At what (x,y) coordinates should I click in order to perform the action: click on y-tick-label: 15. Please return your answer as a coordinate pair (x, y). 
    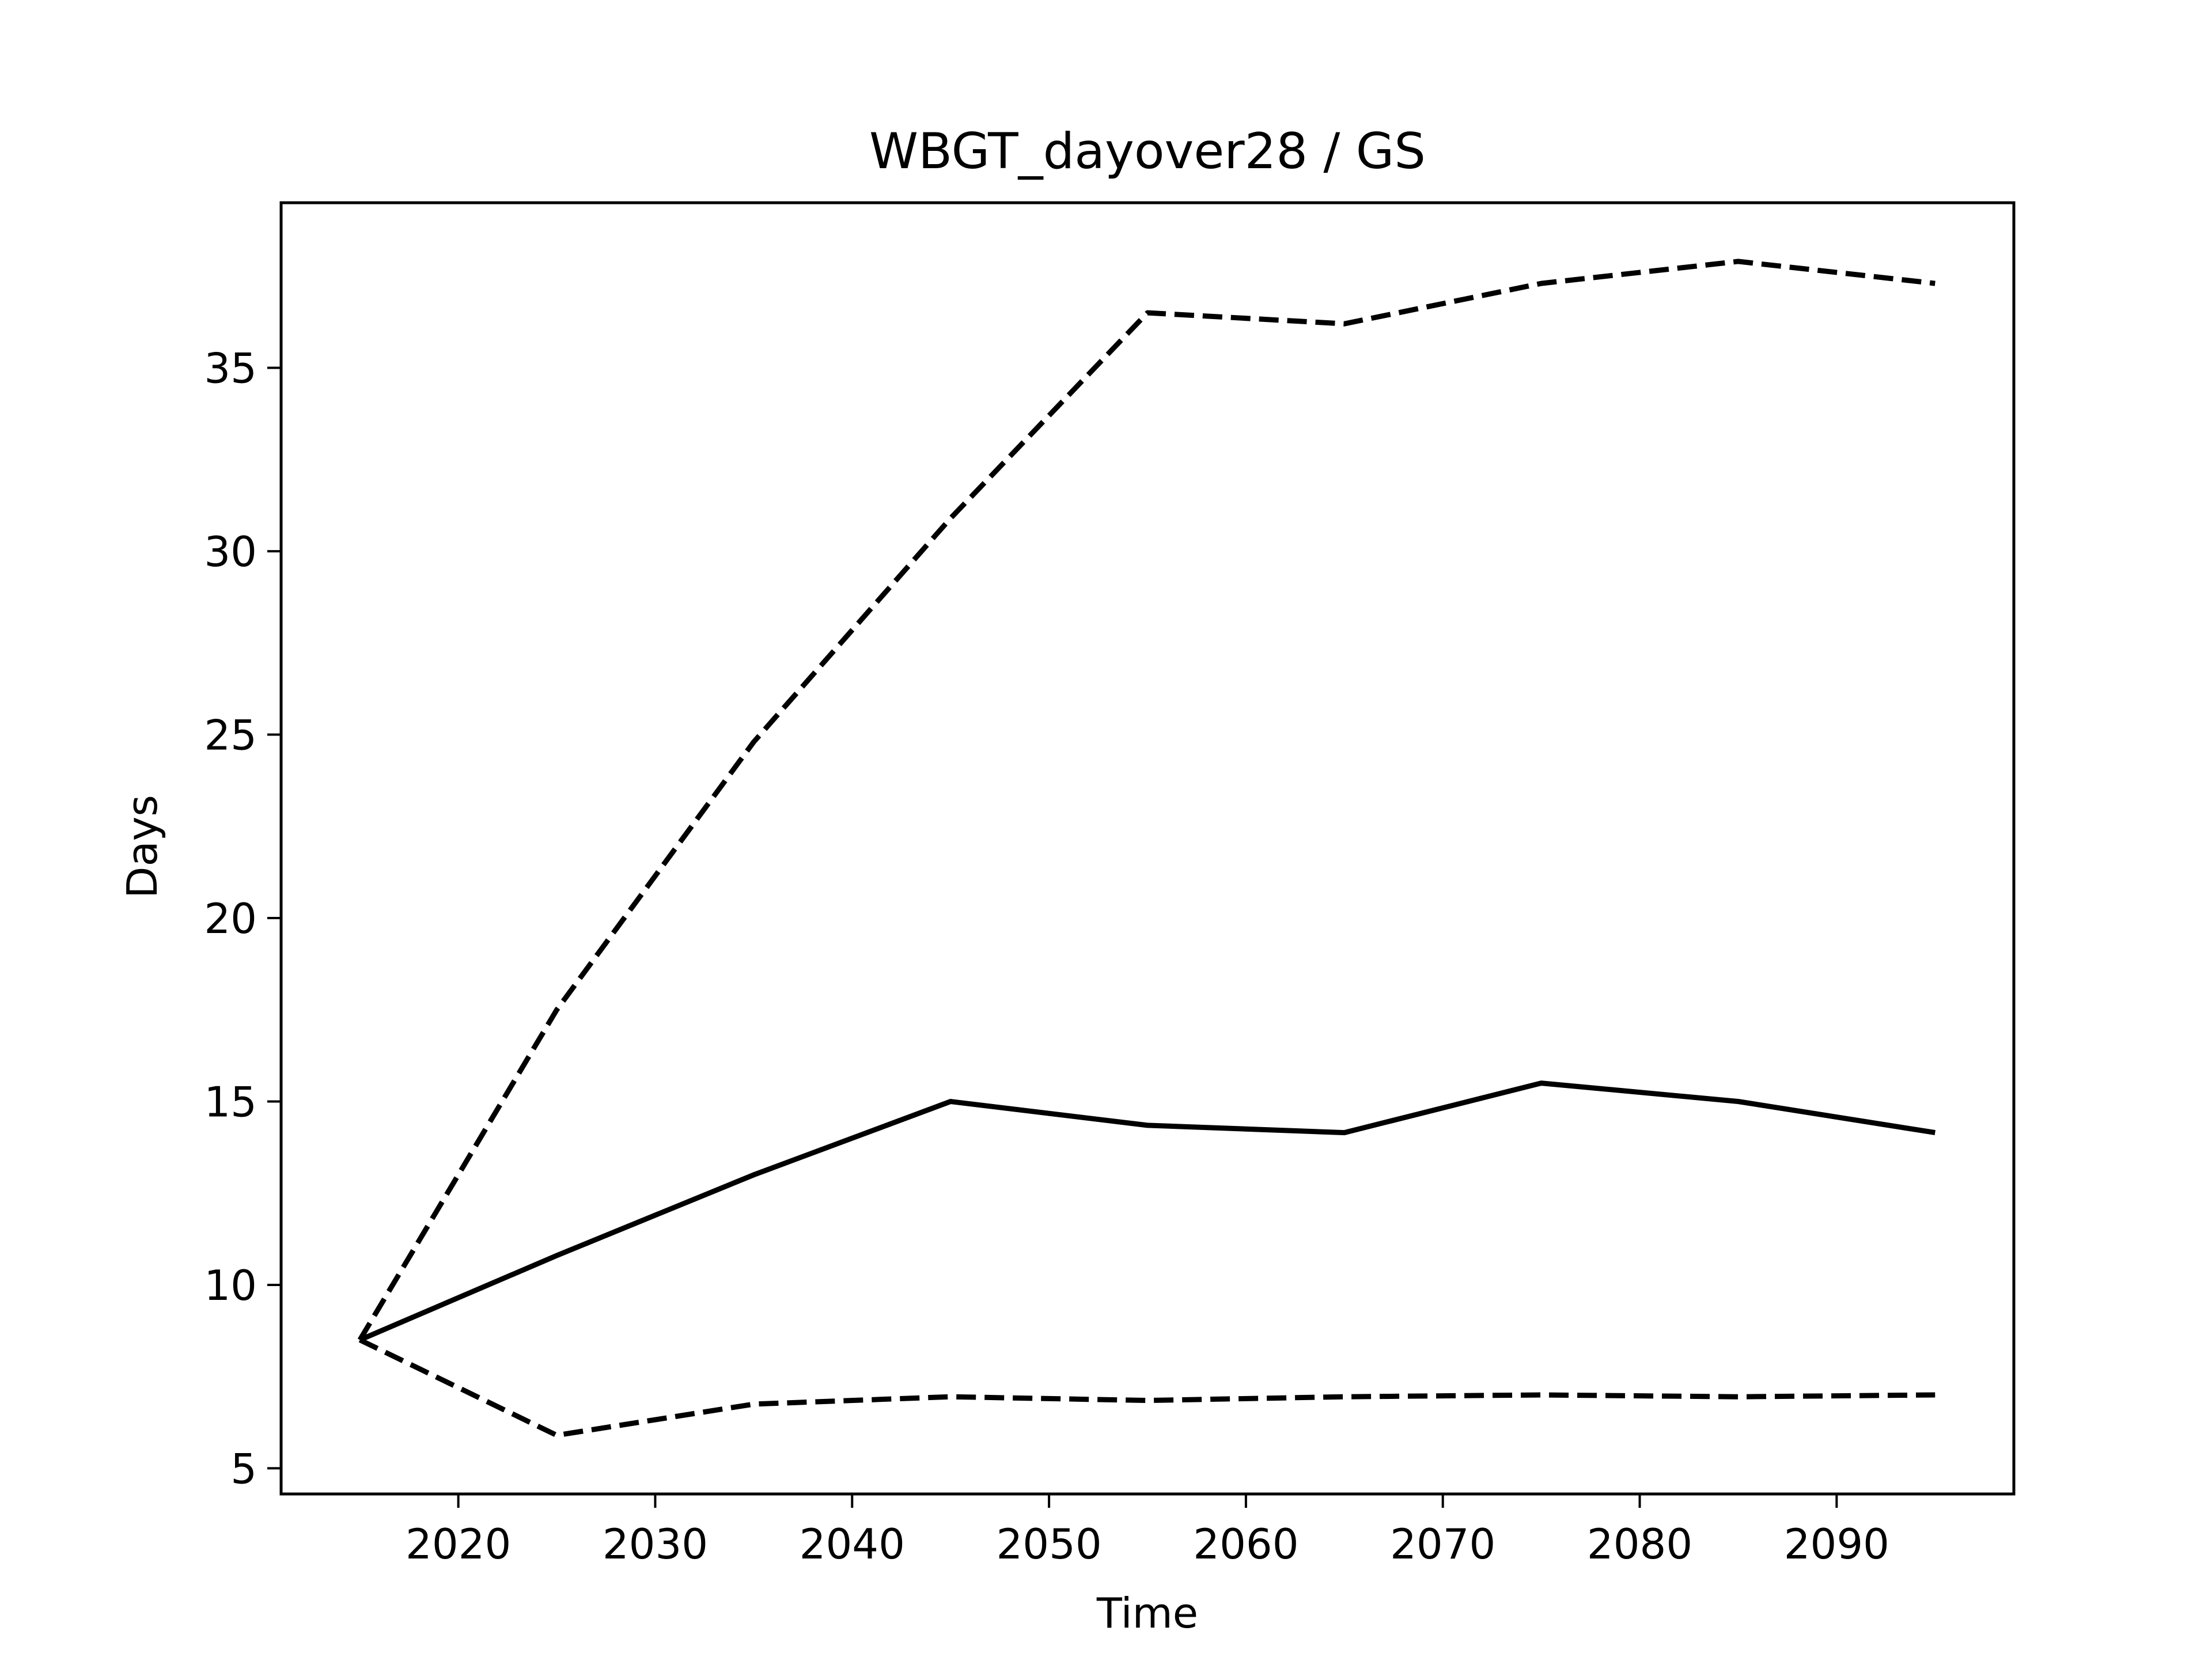
    Looking at the image, I should click on (230, 1102).